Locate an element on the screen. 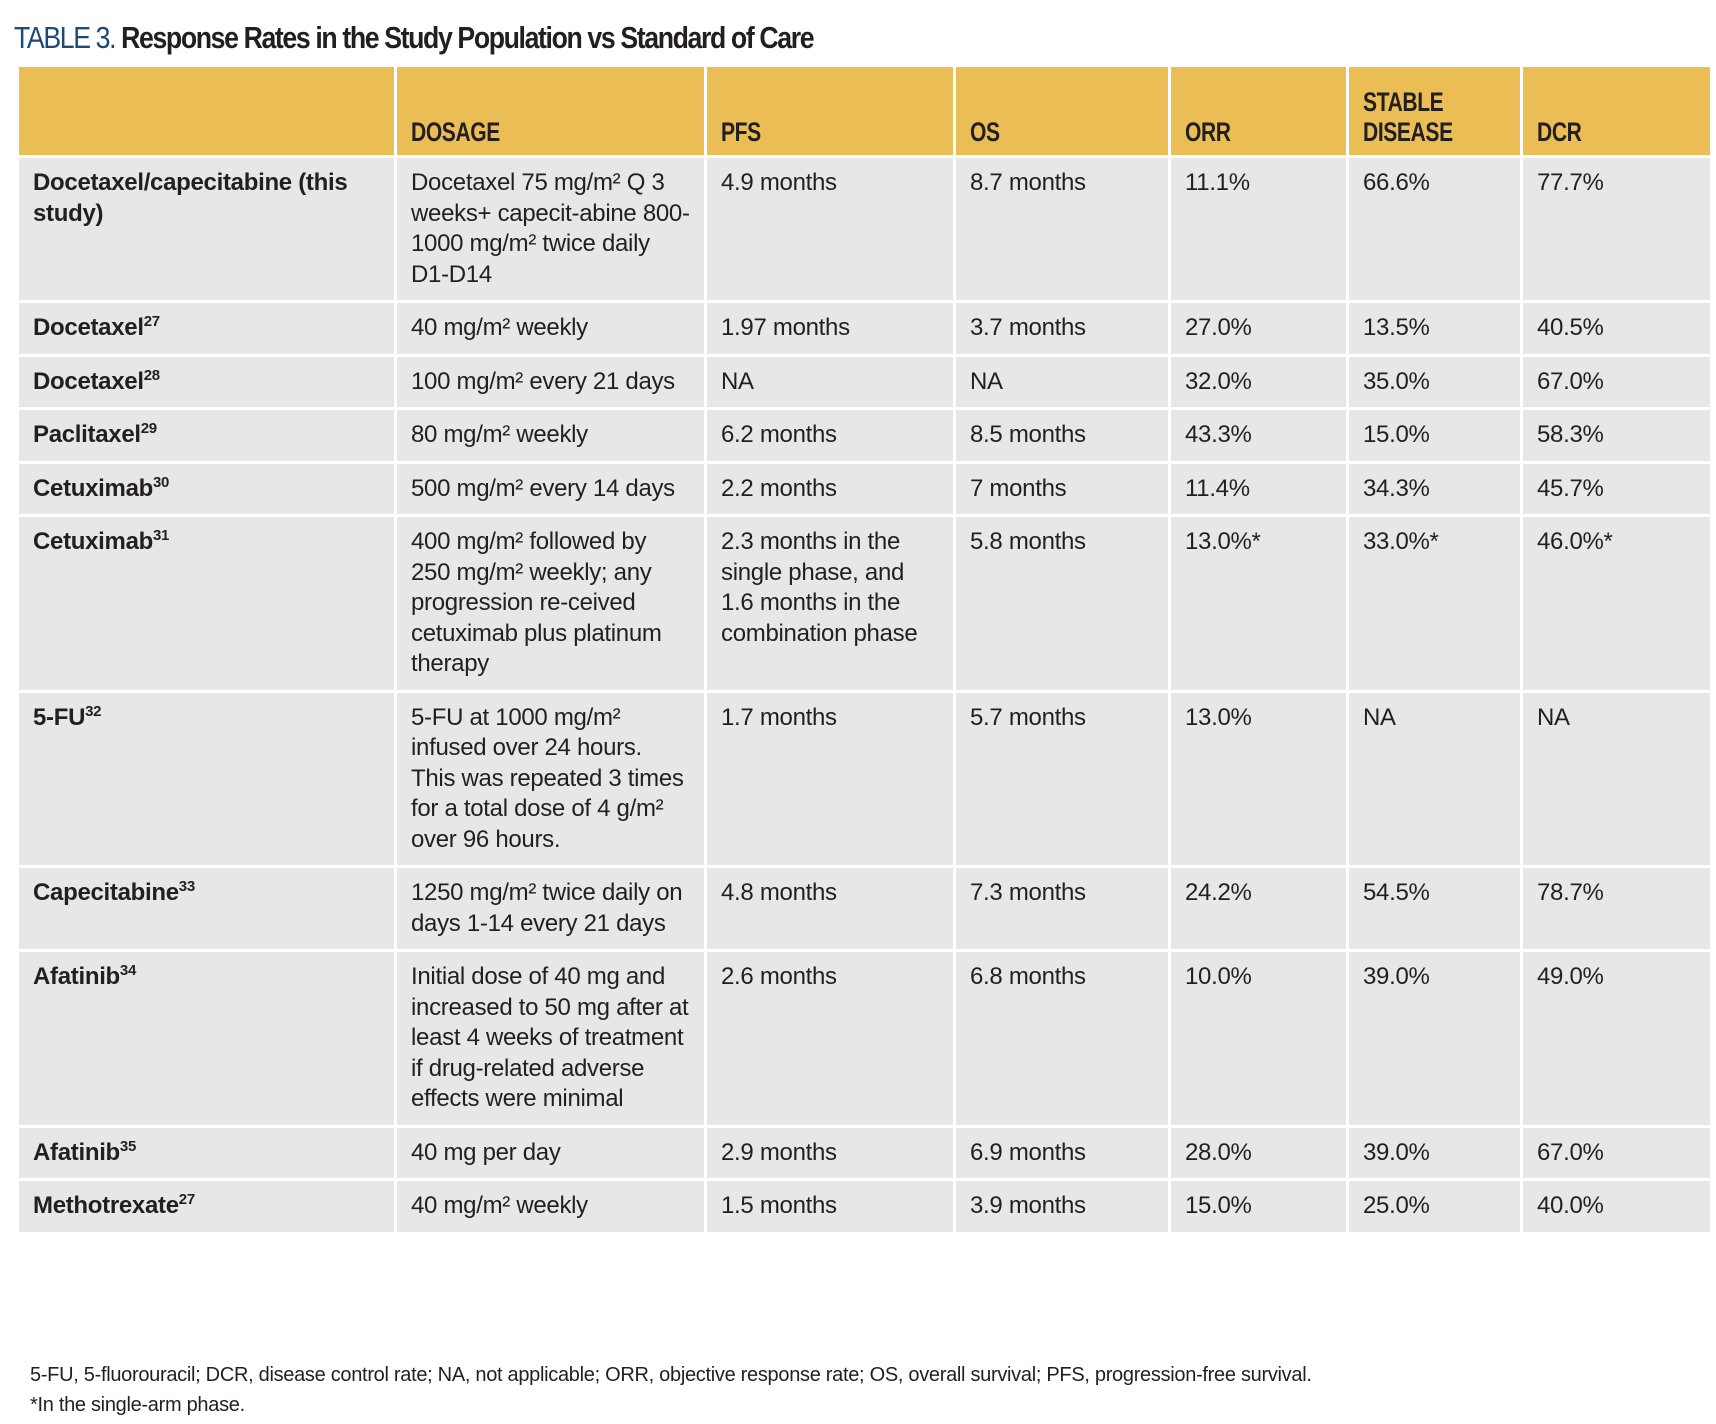  drug-name: 5-FU is located at coordinates (59, 717).